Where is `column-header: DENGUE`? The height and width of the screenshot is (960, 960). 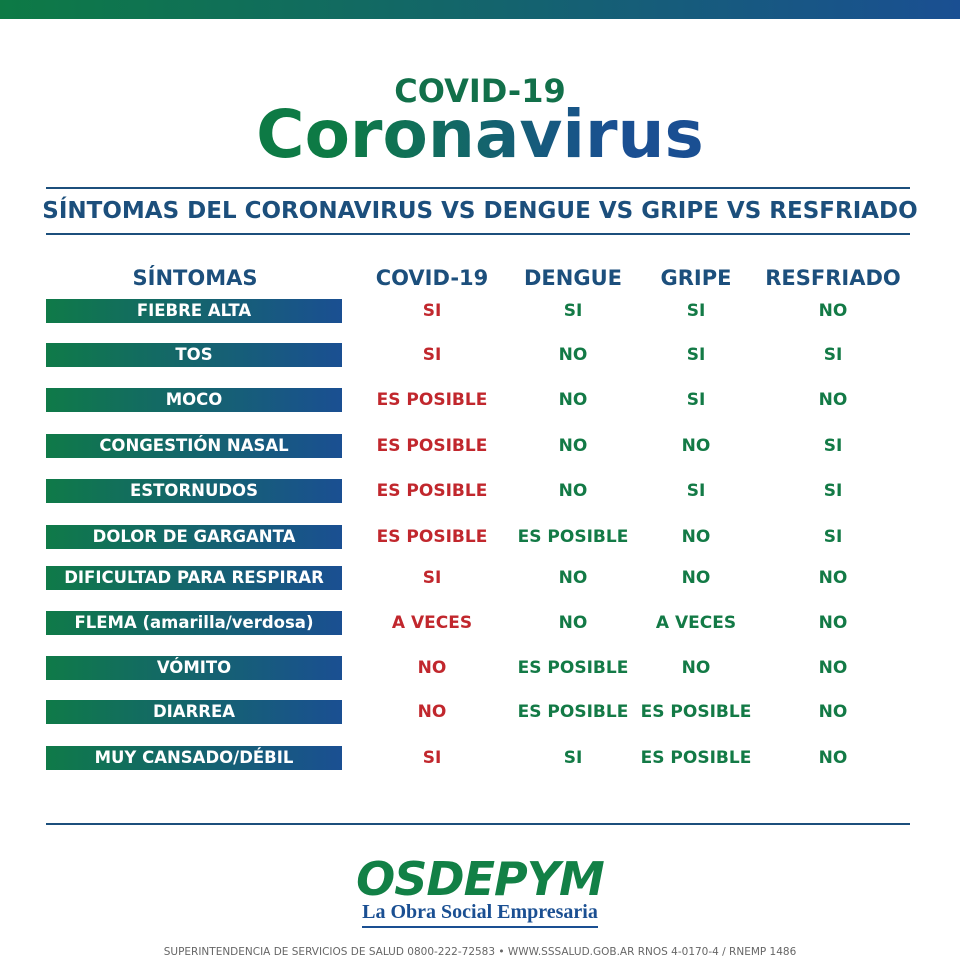
column-header: DENGUE is located at coordinates (573, 278).